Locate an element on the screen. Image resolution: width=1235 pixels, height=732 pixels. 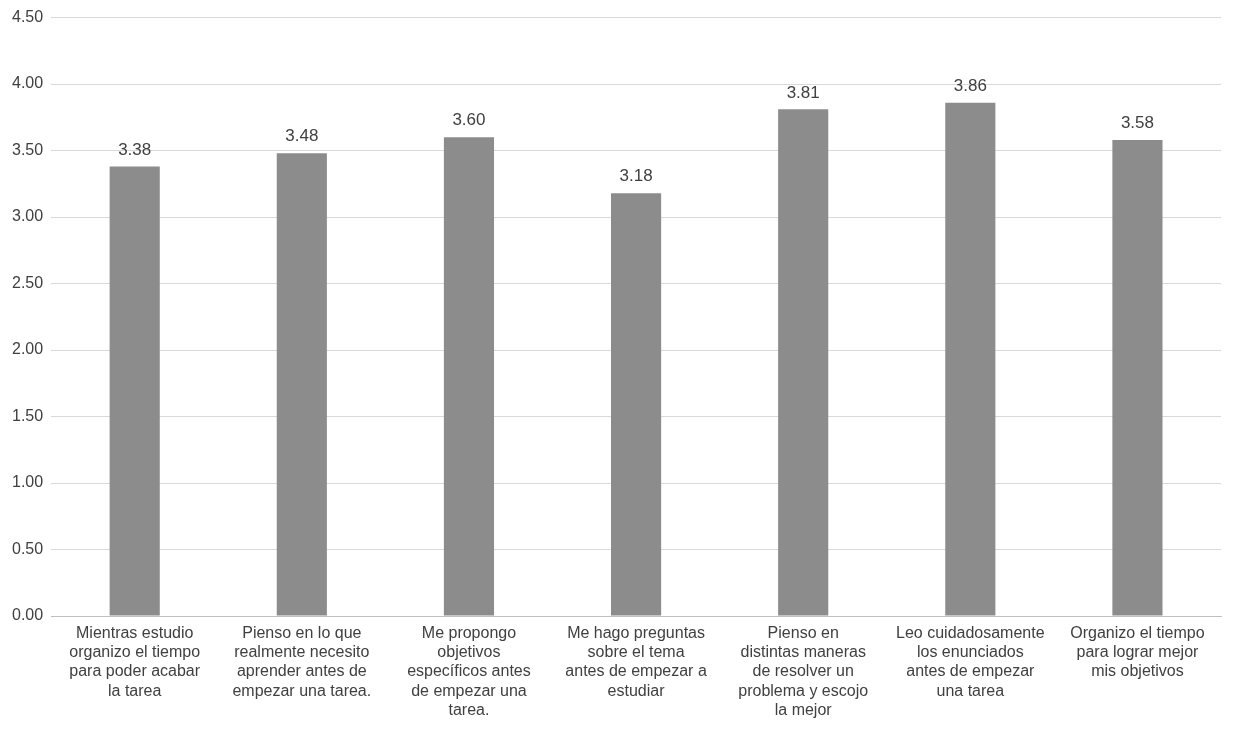
x-tick-label: Leo cuidadosamente los enunciados antes de empezar una tarea is located at coordinates (970, 661).